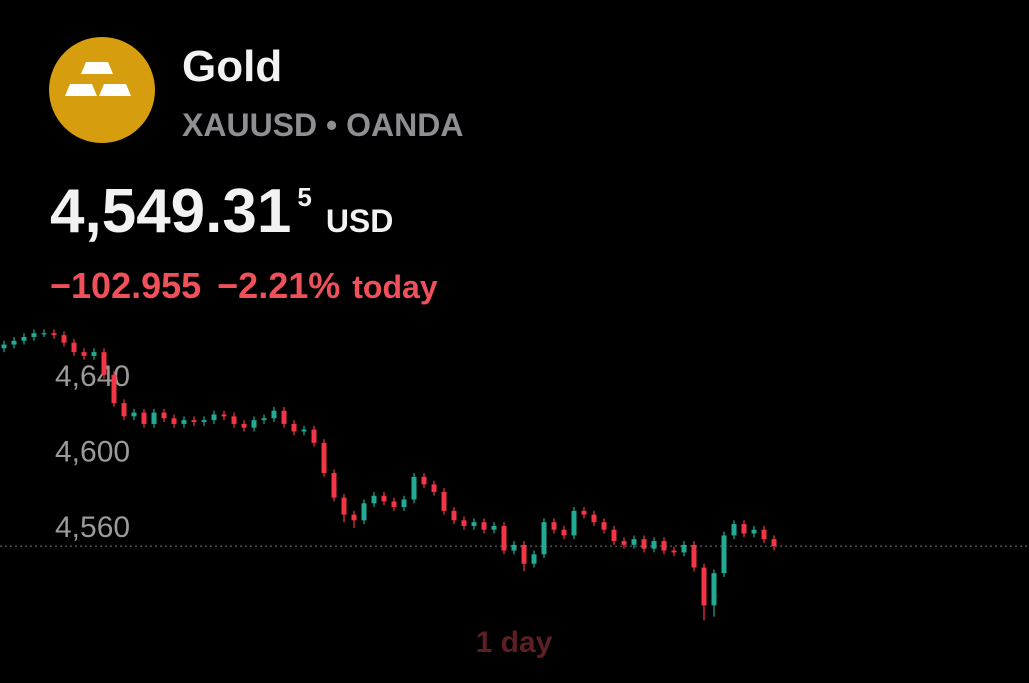  What do you see at coordinates (360, 221) in the screenshot?
I see `currency: USD` at bounding box center [360, 221].